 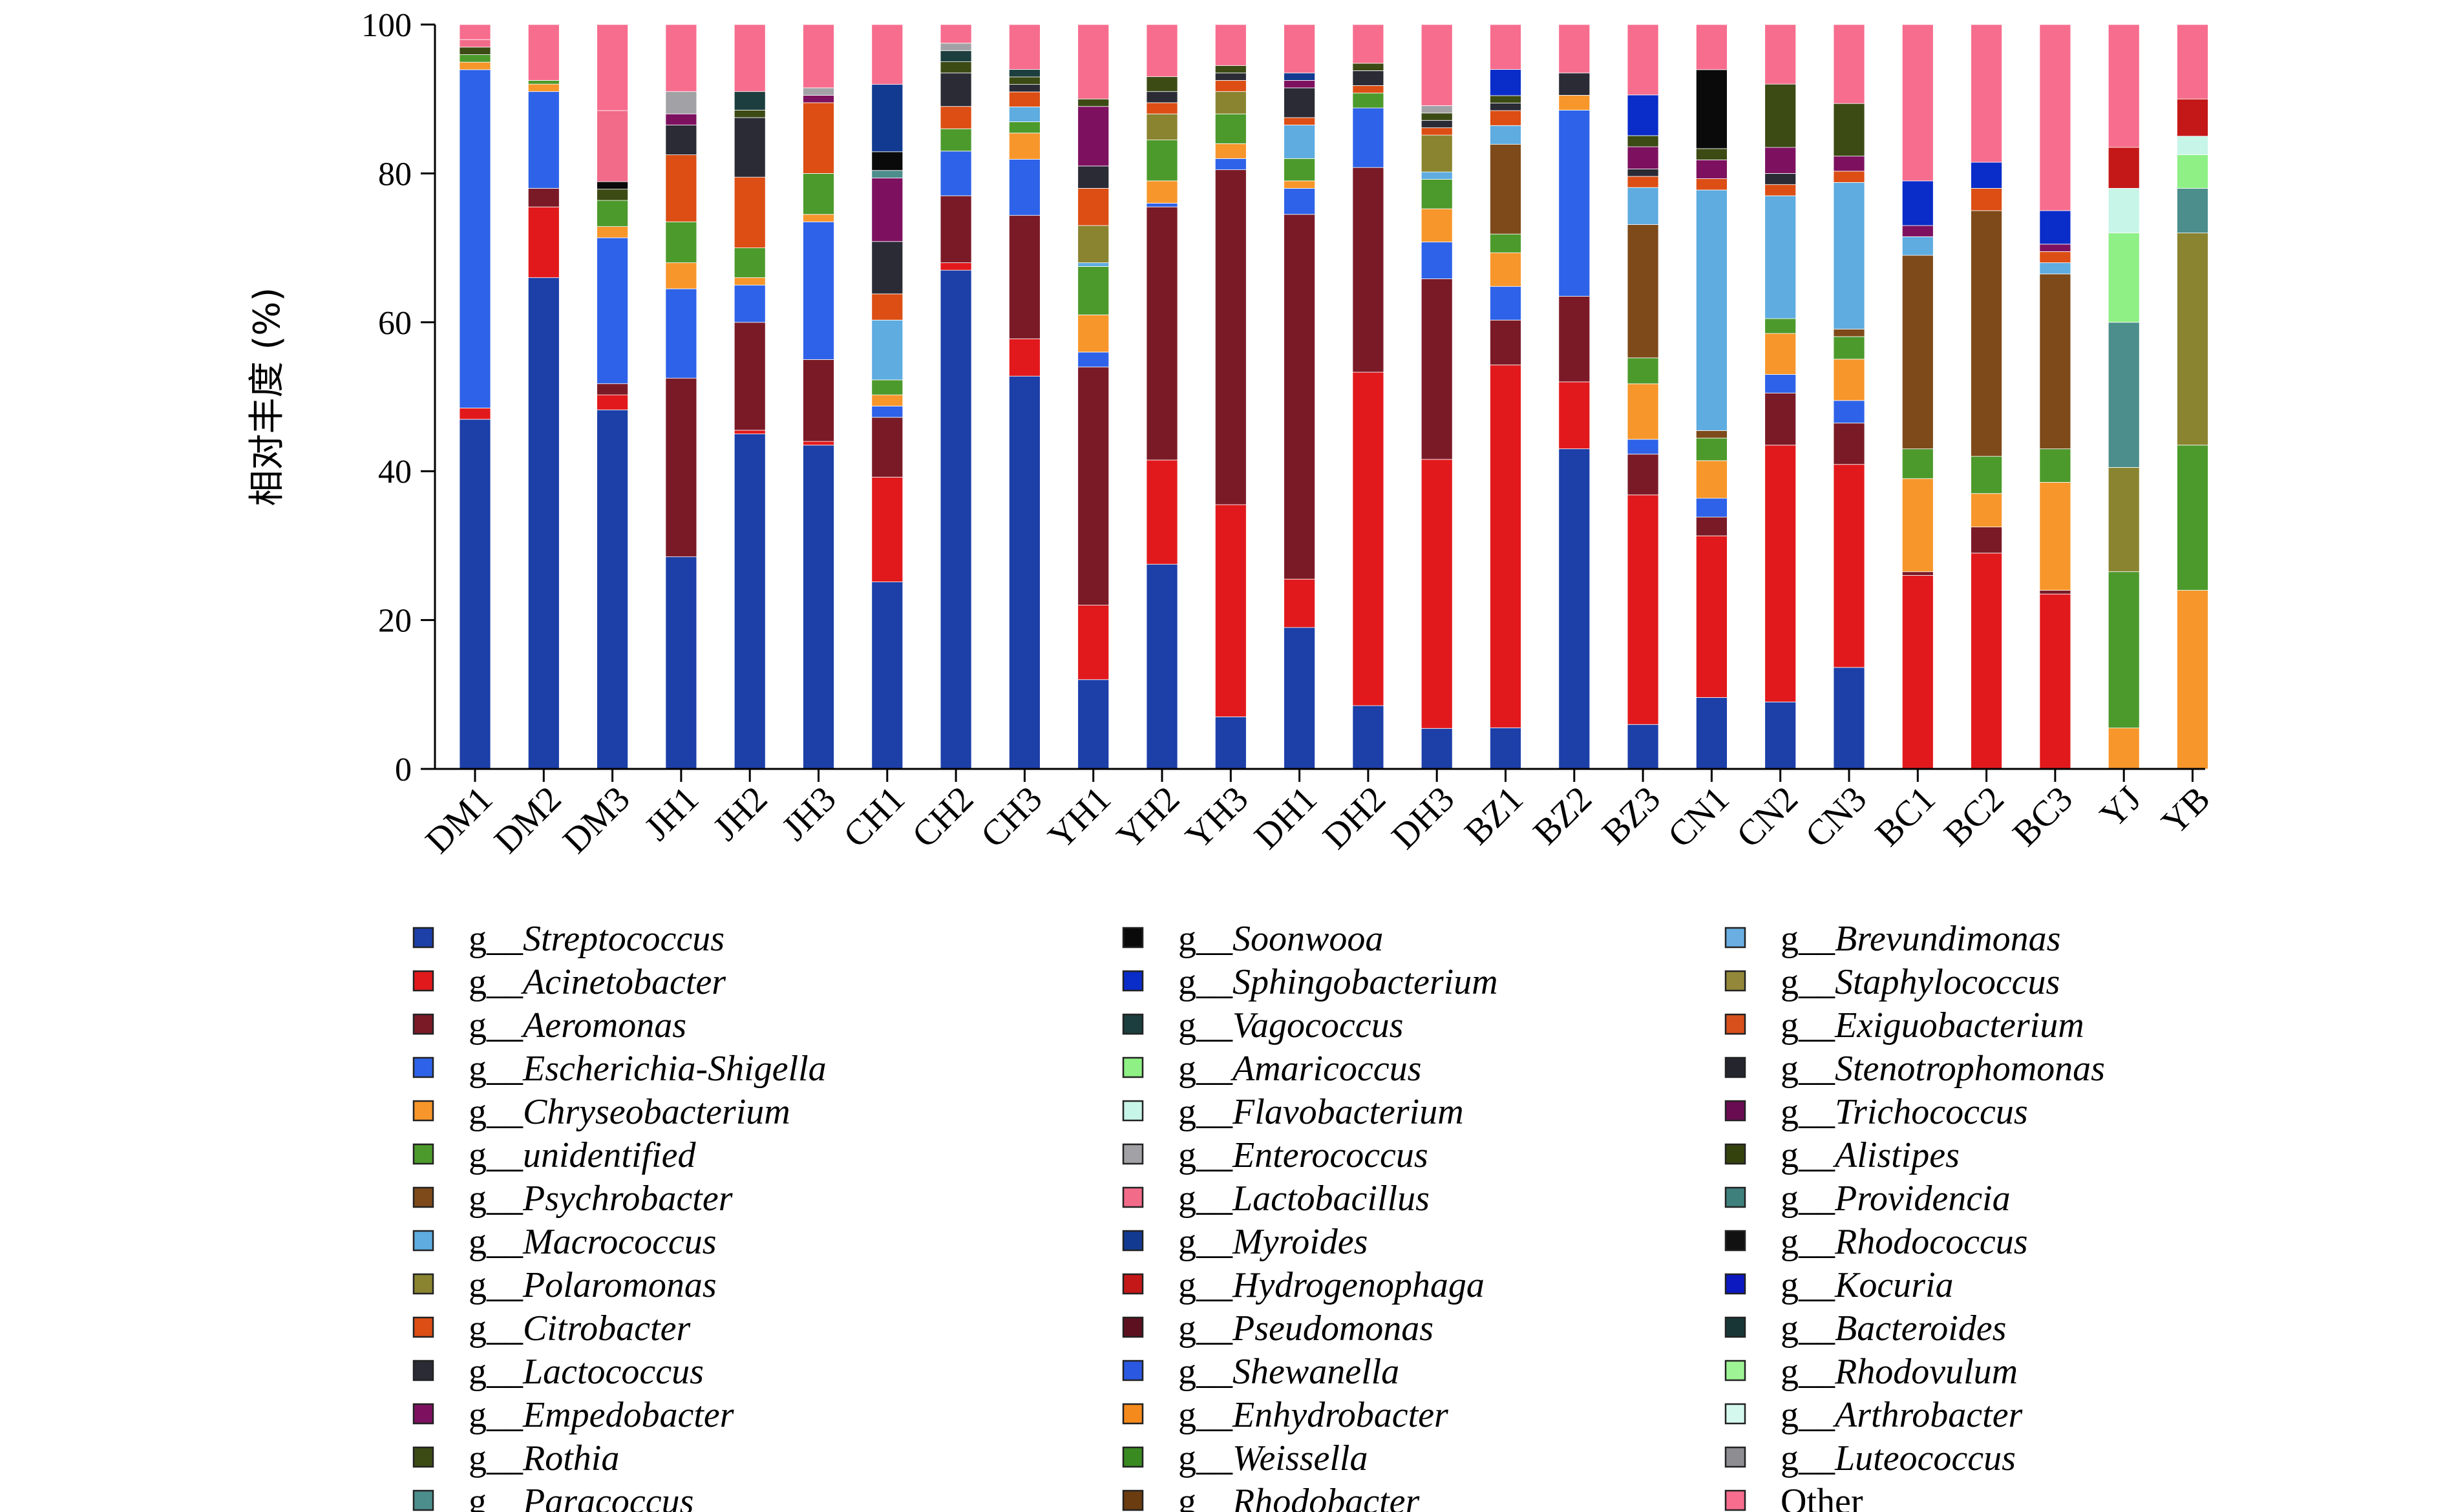 What do you see at coordinates (1839, 1285) in the screenshot?
I see `legend-item: g__Kocuria` at bounding box center [1839, 1285].